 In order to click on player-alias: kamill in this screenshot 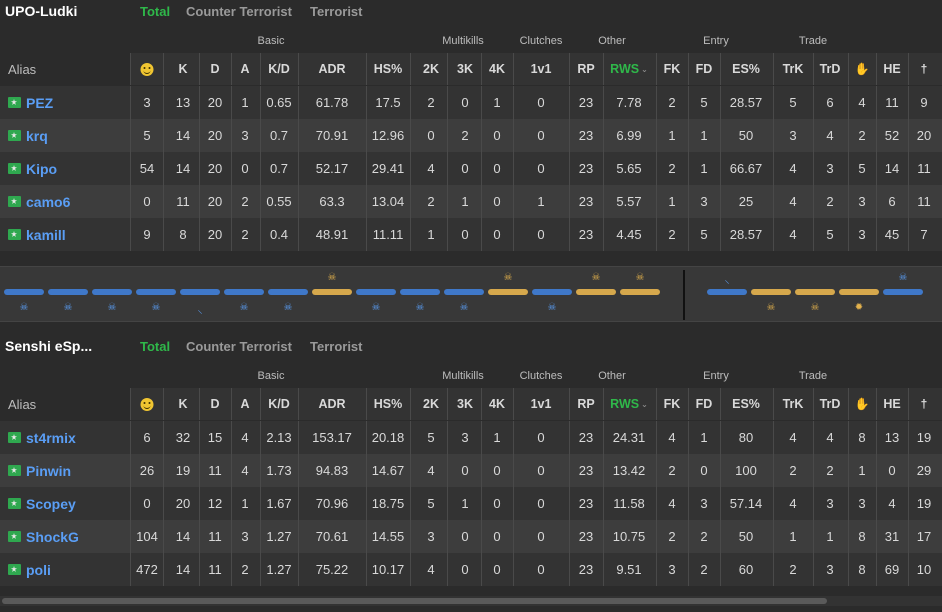, I will do `click(37, 234)`.